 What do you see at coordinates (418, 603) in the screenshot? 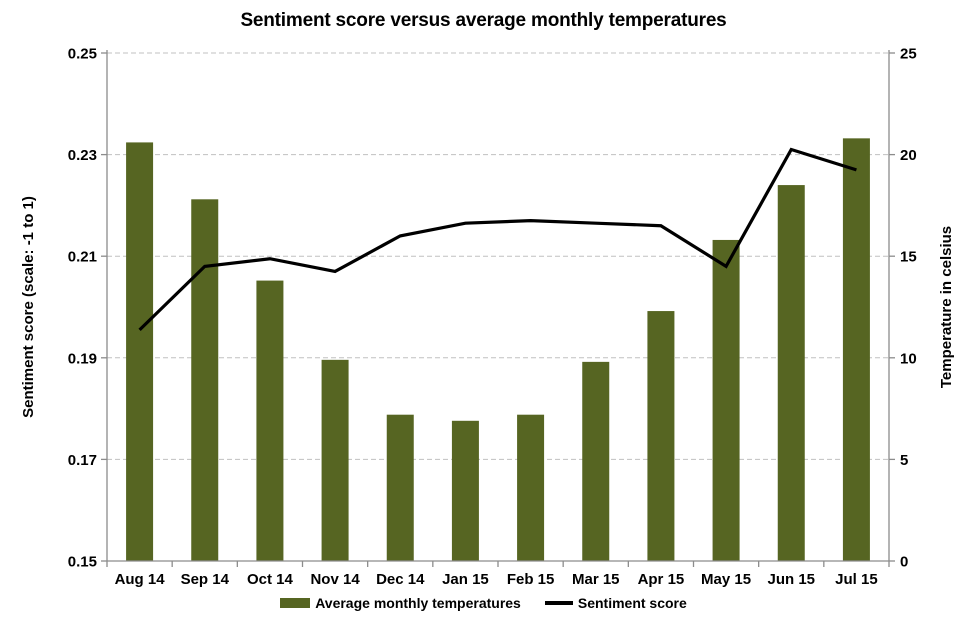
I see `legend-label-temperatures: Average monthly temperatures` at bounding box center [418, 603].